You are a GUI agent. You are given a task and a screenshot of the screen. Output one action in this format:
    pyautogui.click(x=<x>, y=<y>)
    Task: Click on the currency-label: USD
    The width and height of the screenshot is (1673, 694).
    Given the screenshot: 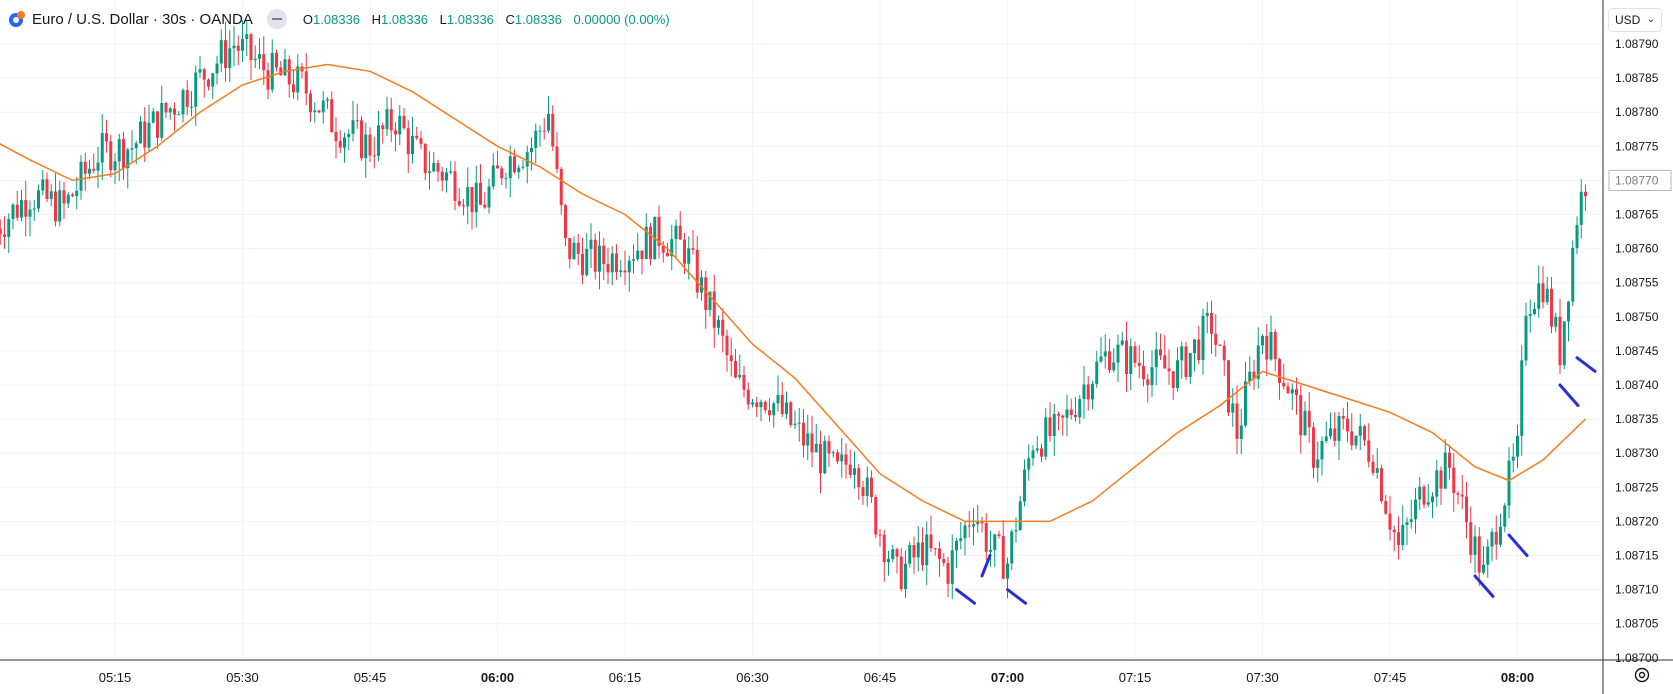 What is the action you would take?
    pyautogui.click(x=1628, y=20)
    